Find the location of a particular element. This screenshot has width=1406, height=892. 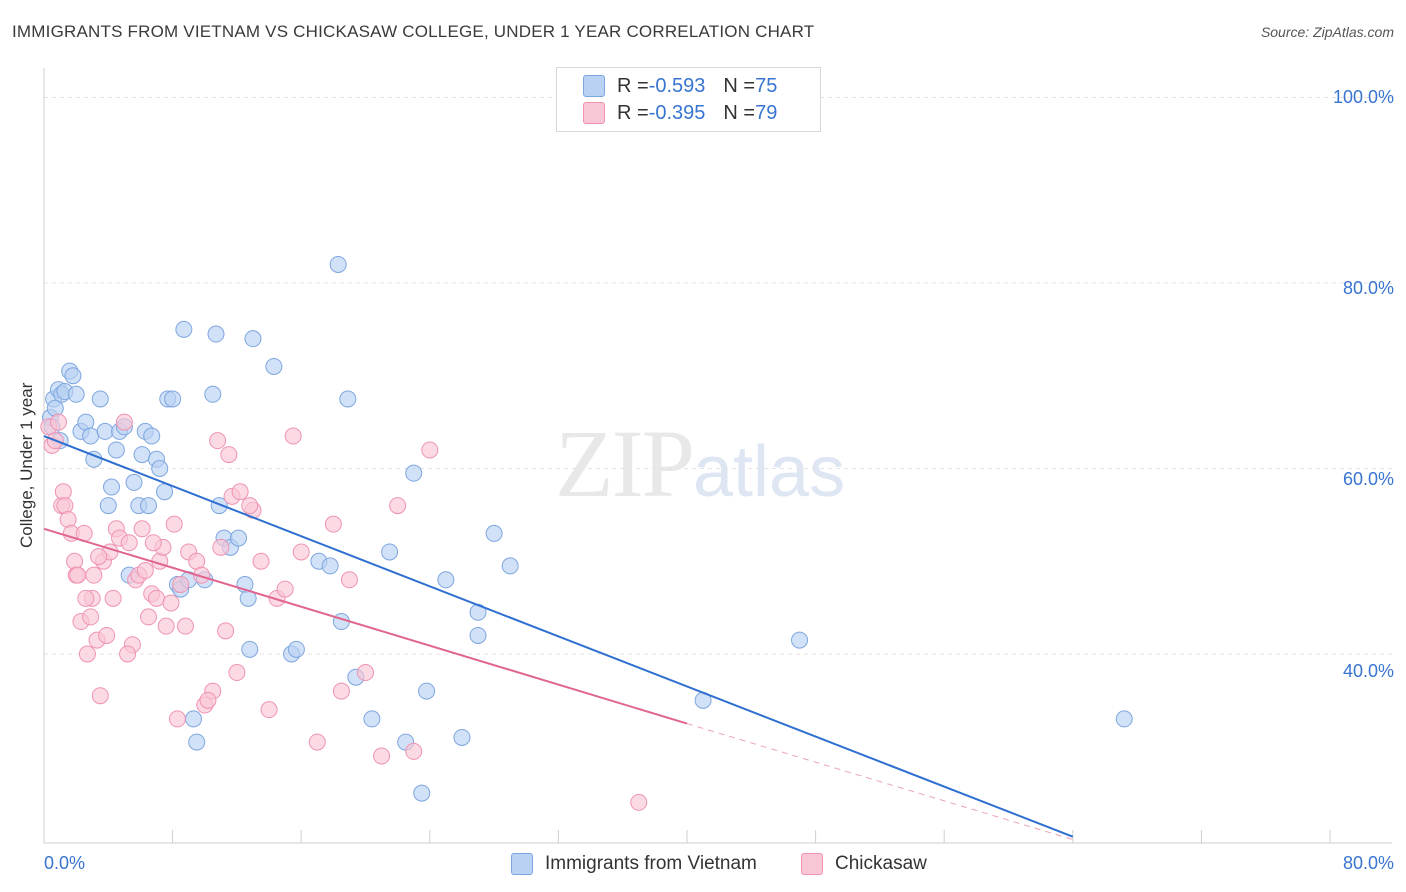

zipatlas-watermark: ZIPatlas is located at coordinates (700, 463).